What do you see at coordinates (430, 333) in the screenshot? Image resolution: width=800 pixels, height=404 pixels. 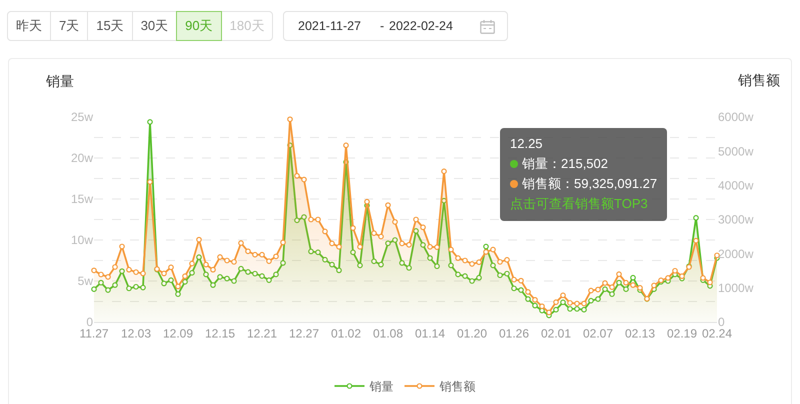 I see `x-tick-label: 01.14` at bounding box center [430, 333].